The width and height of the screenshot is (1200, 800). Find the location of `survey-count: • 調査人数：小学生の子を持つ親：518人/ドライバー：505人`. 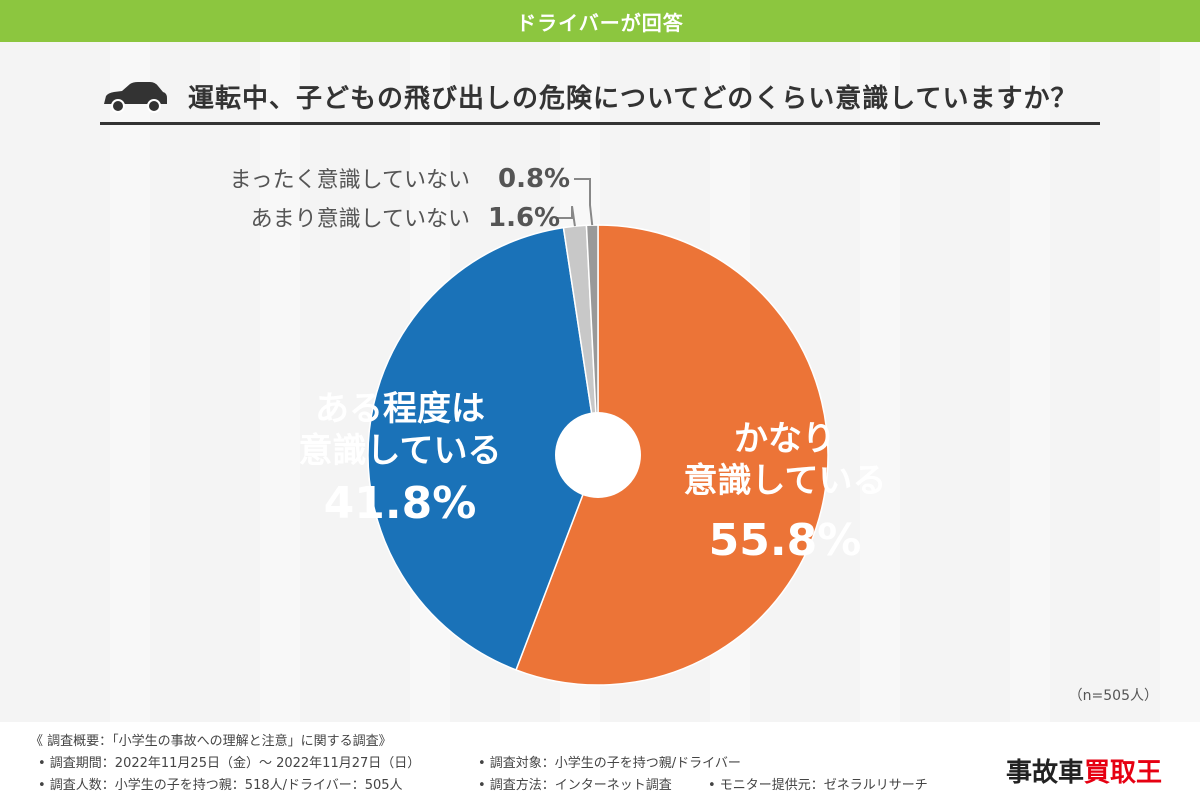

survey-count: • 調査人数：小学生の子を持つ親：518人/ドライバー：505人 is located at coordinates (220, 785).